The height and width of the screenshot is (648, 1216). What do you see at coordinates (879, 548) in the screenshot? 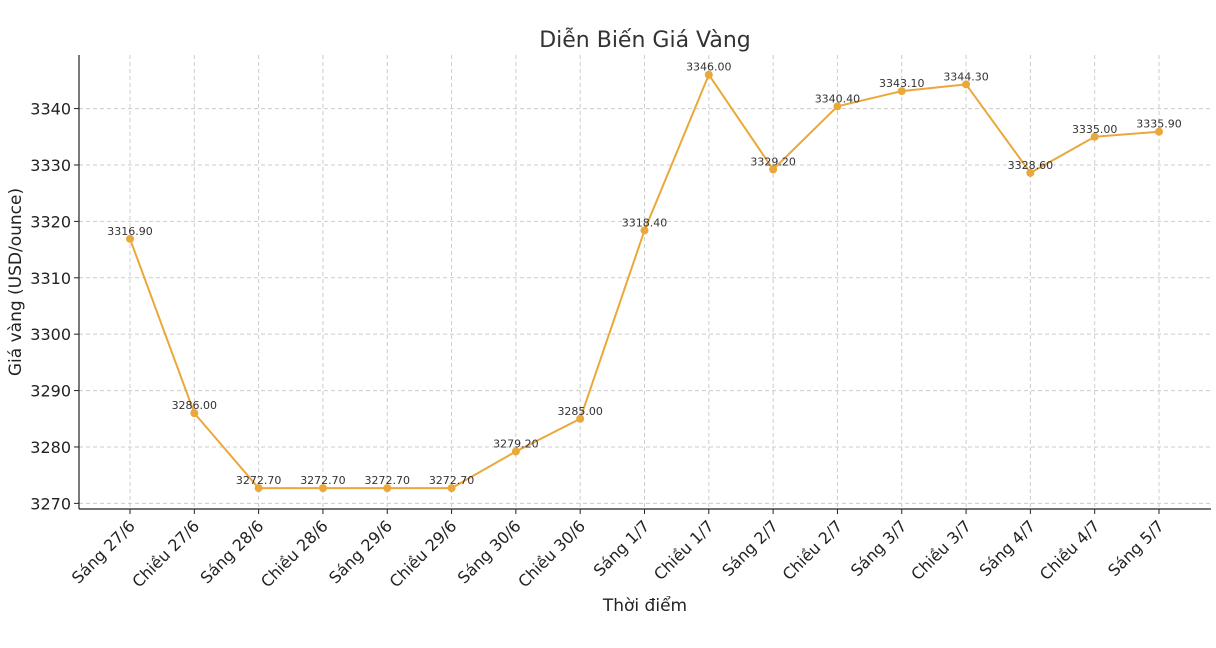
I see `x-tick-label: Sáng 3/7` at bounding box center [879, 548].